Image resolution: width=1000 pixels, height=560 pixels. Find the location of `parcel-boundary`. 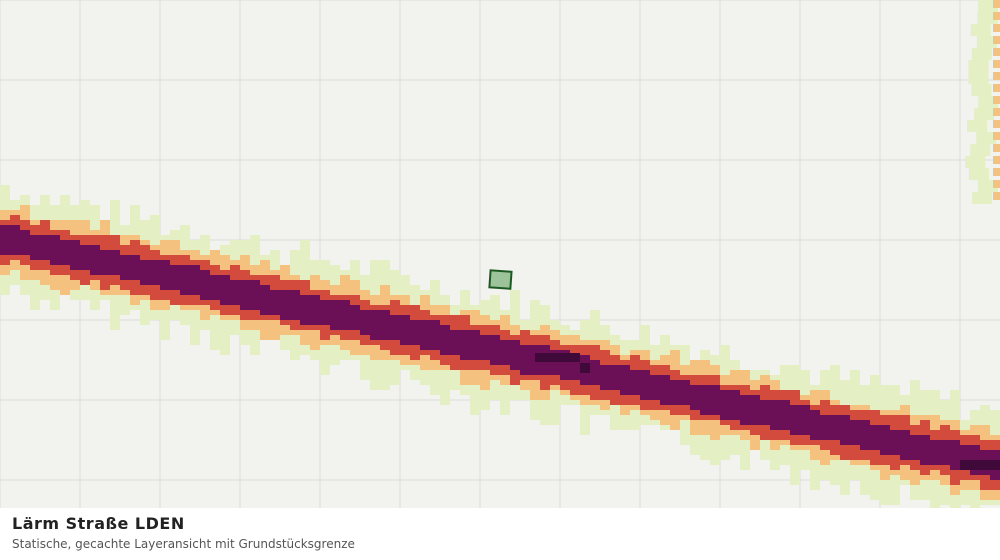

parcel-boundary is located at coordinates (500, 279).